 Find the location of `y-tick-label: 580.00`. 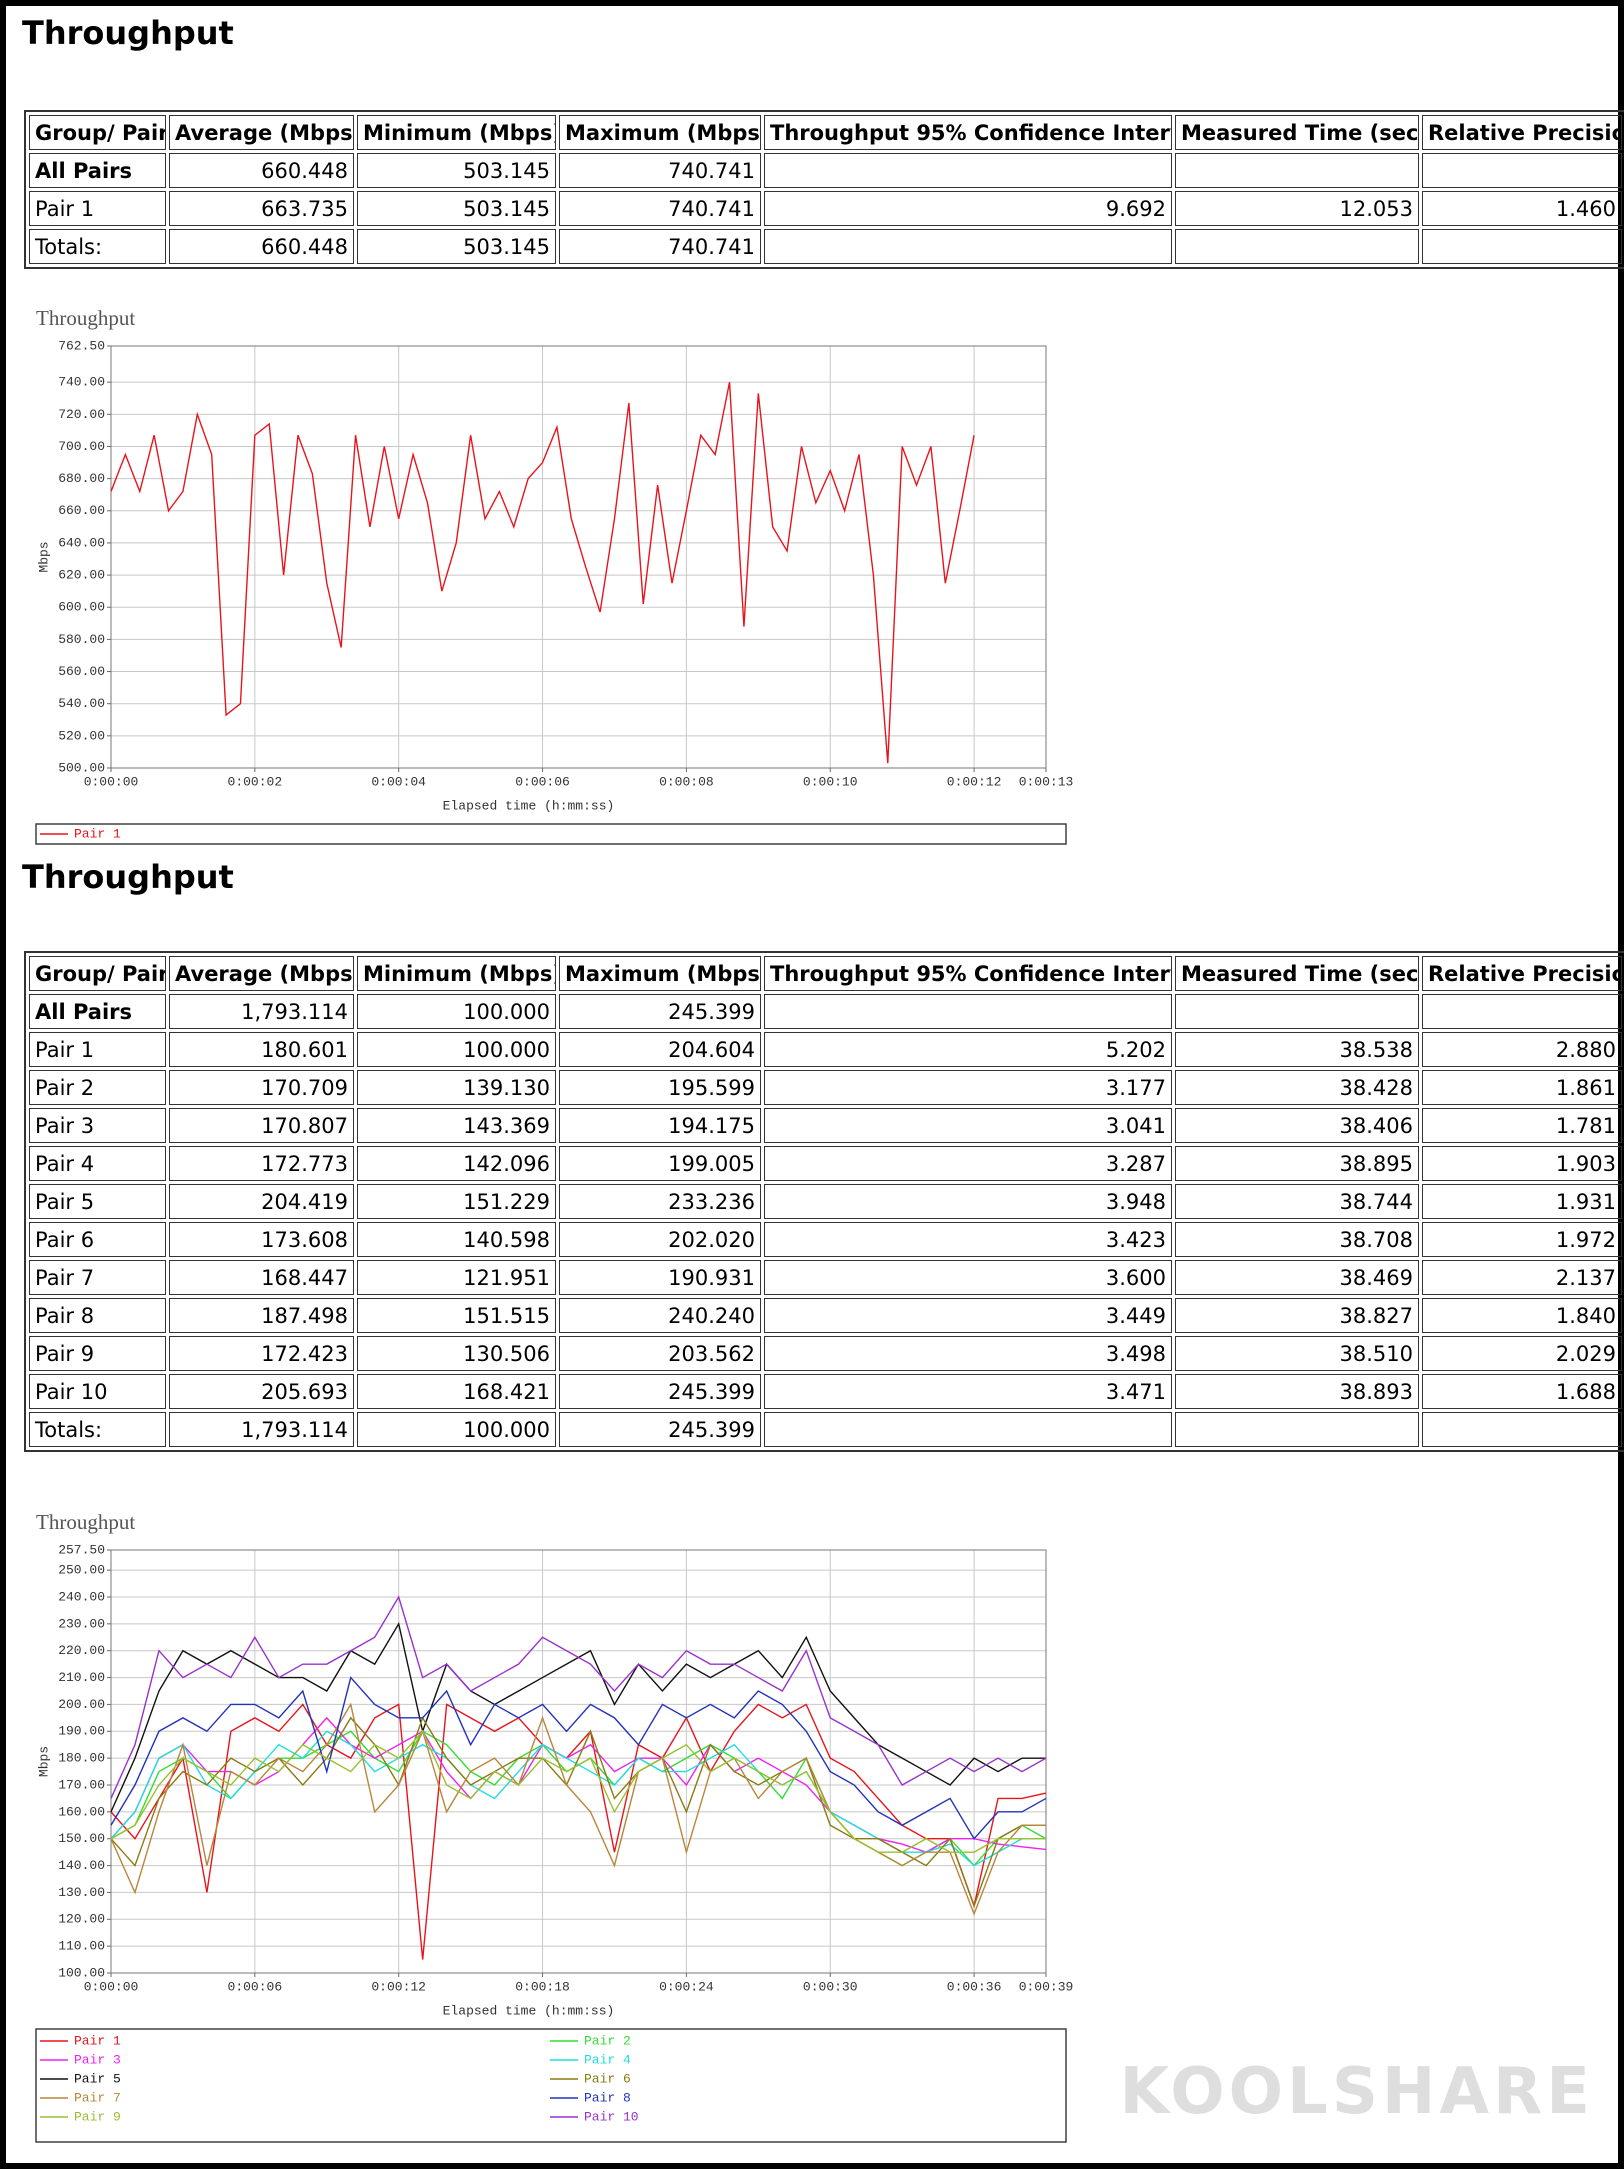

y-tick-label: 580.00 is located at coordinates (81, 639).